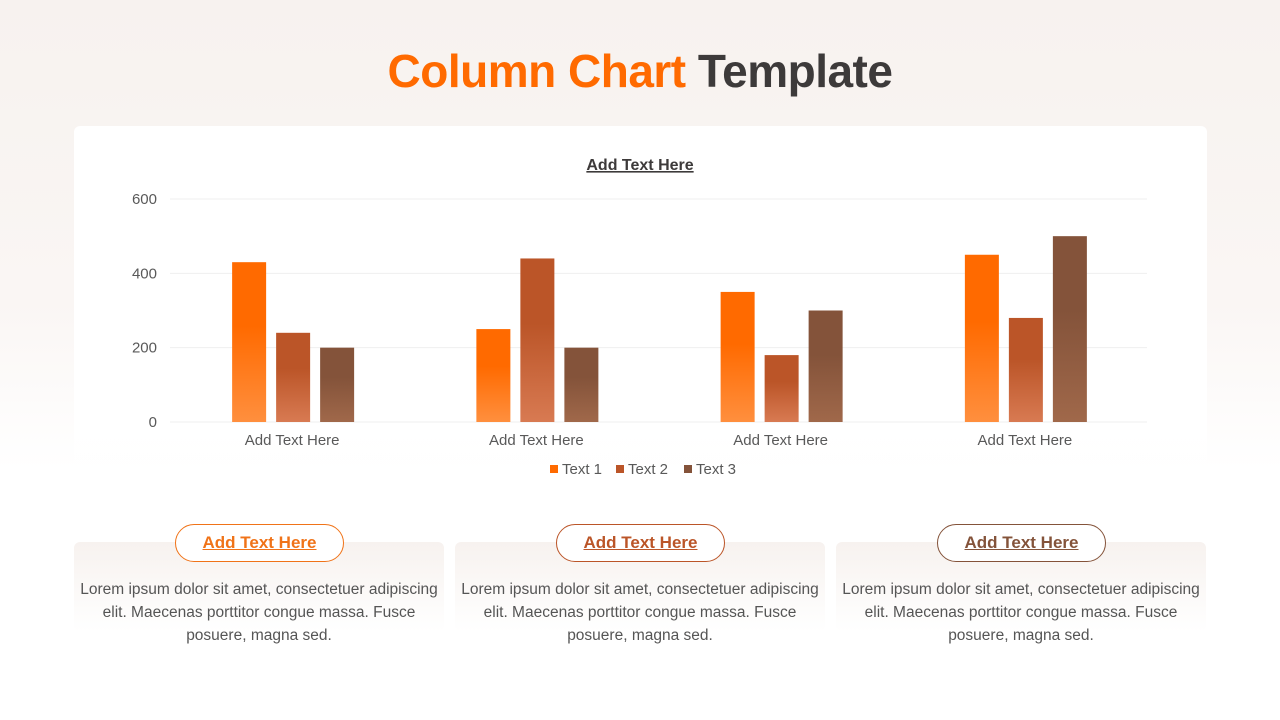  Describe the element at coordinates (716, 469) in the screenshot. I see `legend-label: Text 3` at that location.